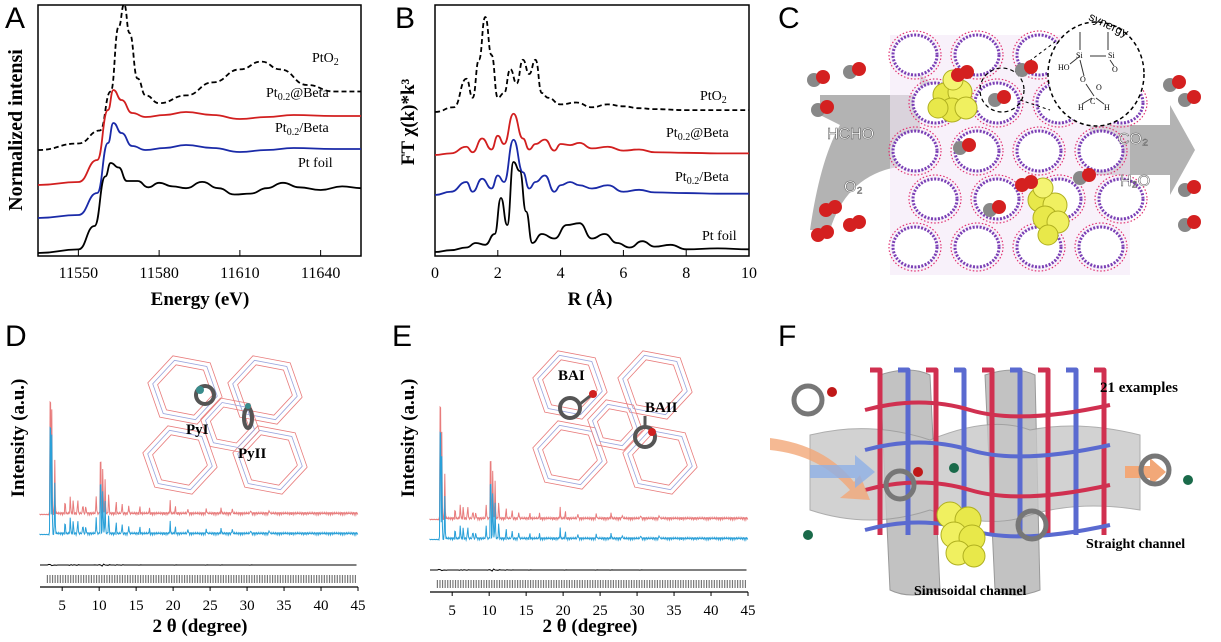  Describe the element at coordinates (1048, 211) in the screenshot. I see `pt-cluster-bottom` at that location.